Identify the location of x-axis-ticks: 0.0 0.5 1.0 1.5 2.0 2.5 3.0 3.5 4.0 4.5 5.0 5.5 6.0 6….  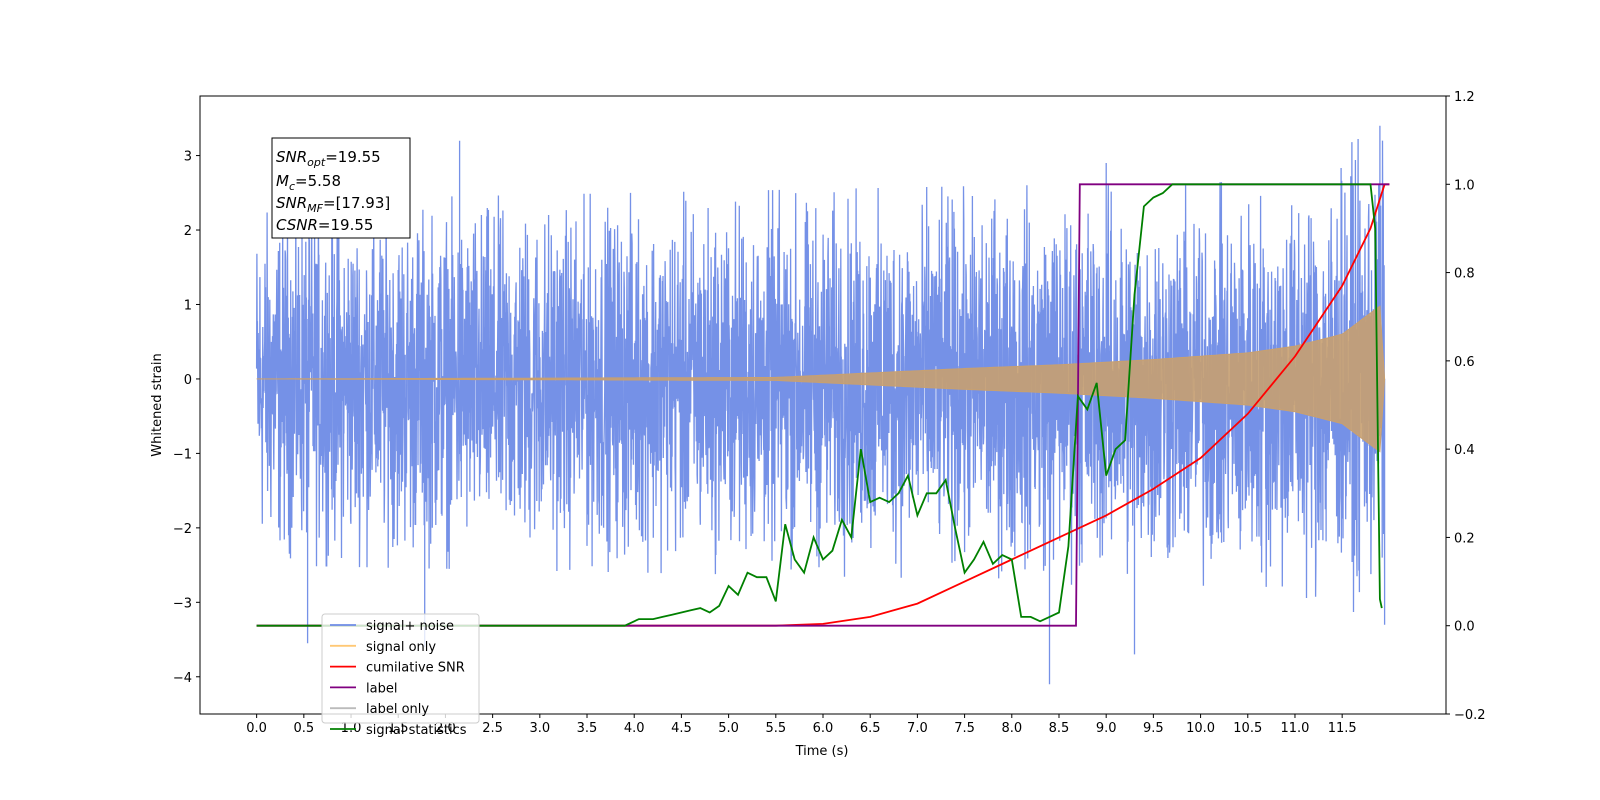
(801, 725).